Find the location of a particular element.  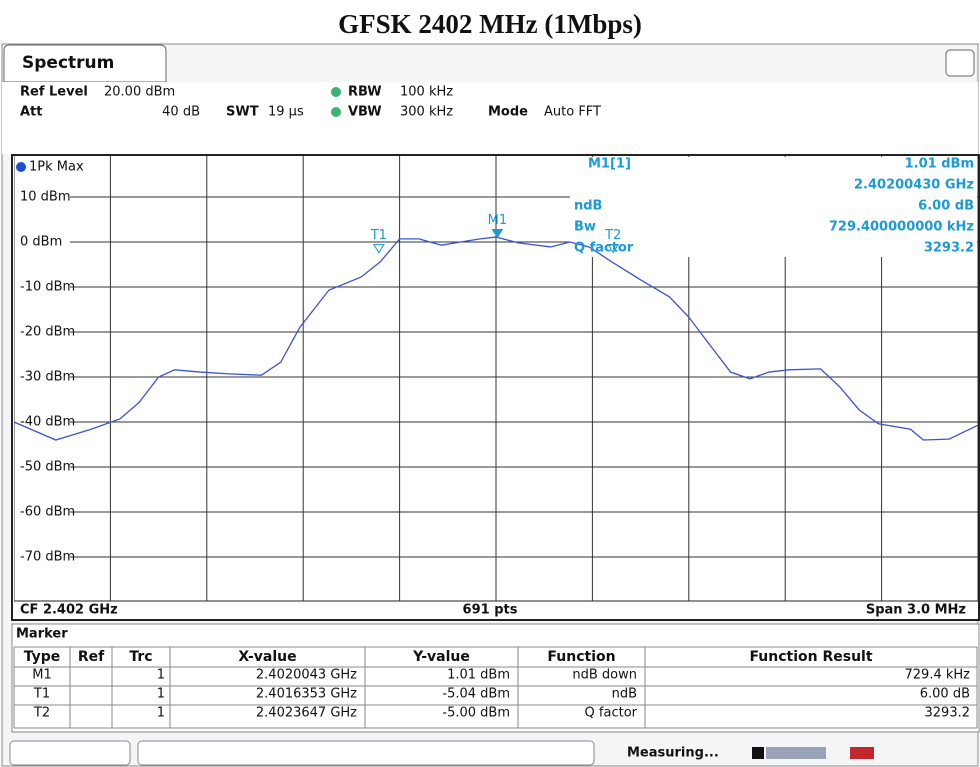

y-tick-label: -10 dBm is located at coordinates (47, 287).